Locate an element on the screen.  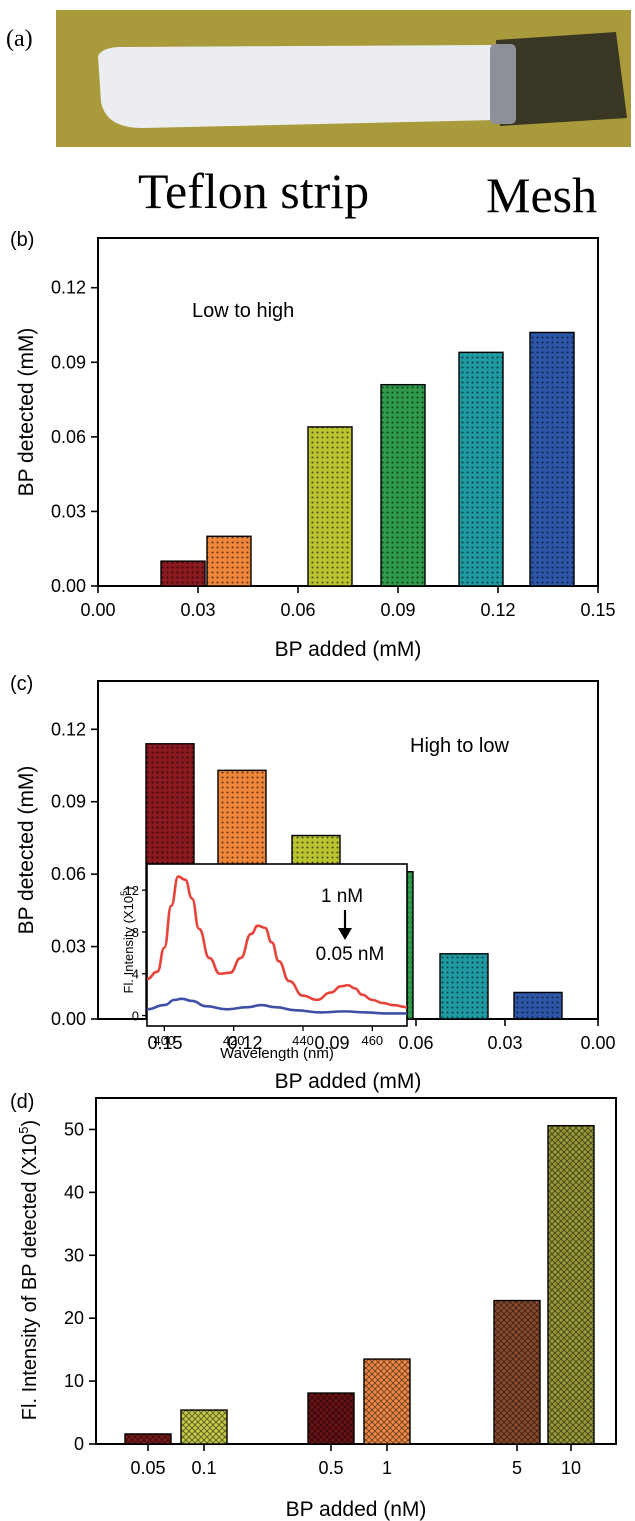
clip-image is located at coordinates (503, 84).